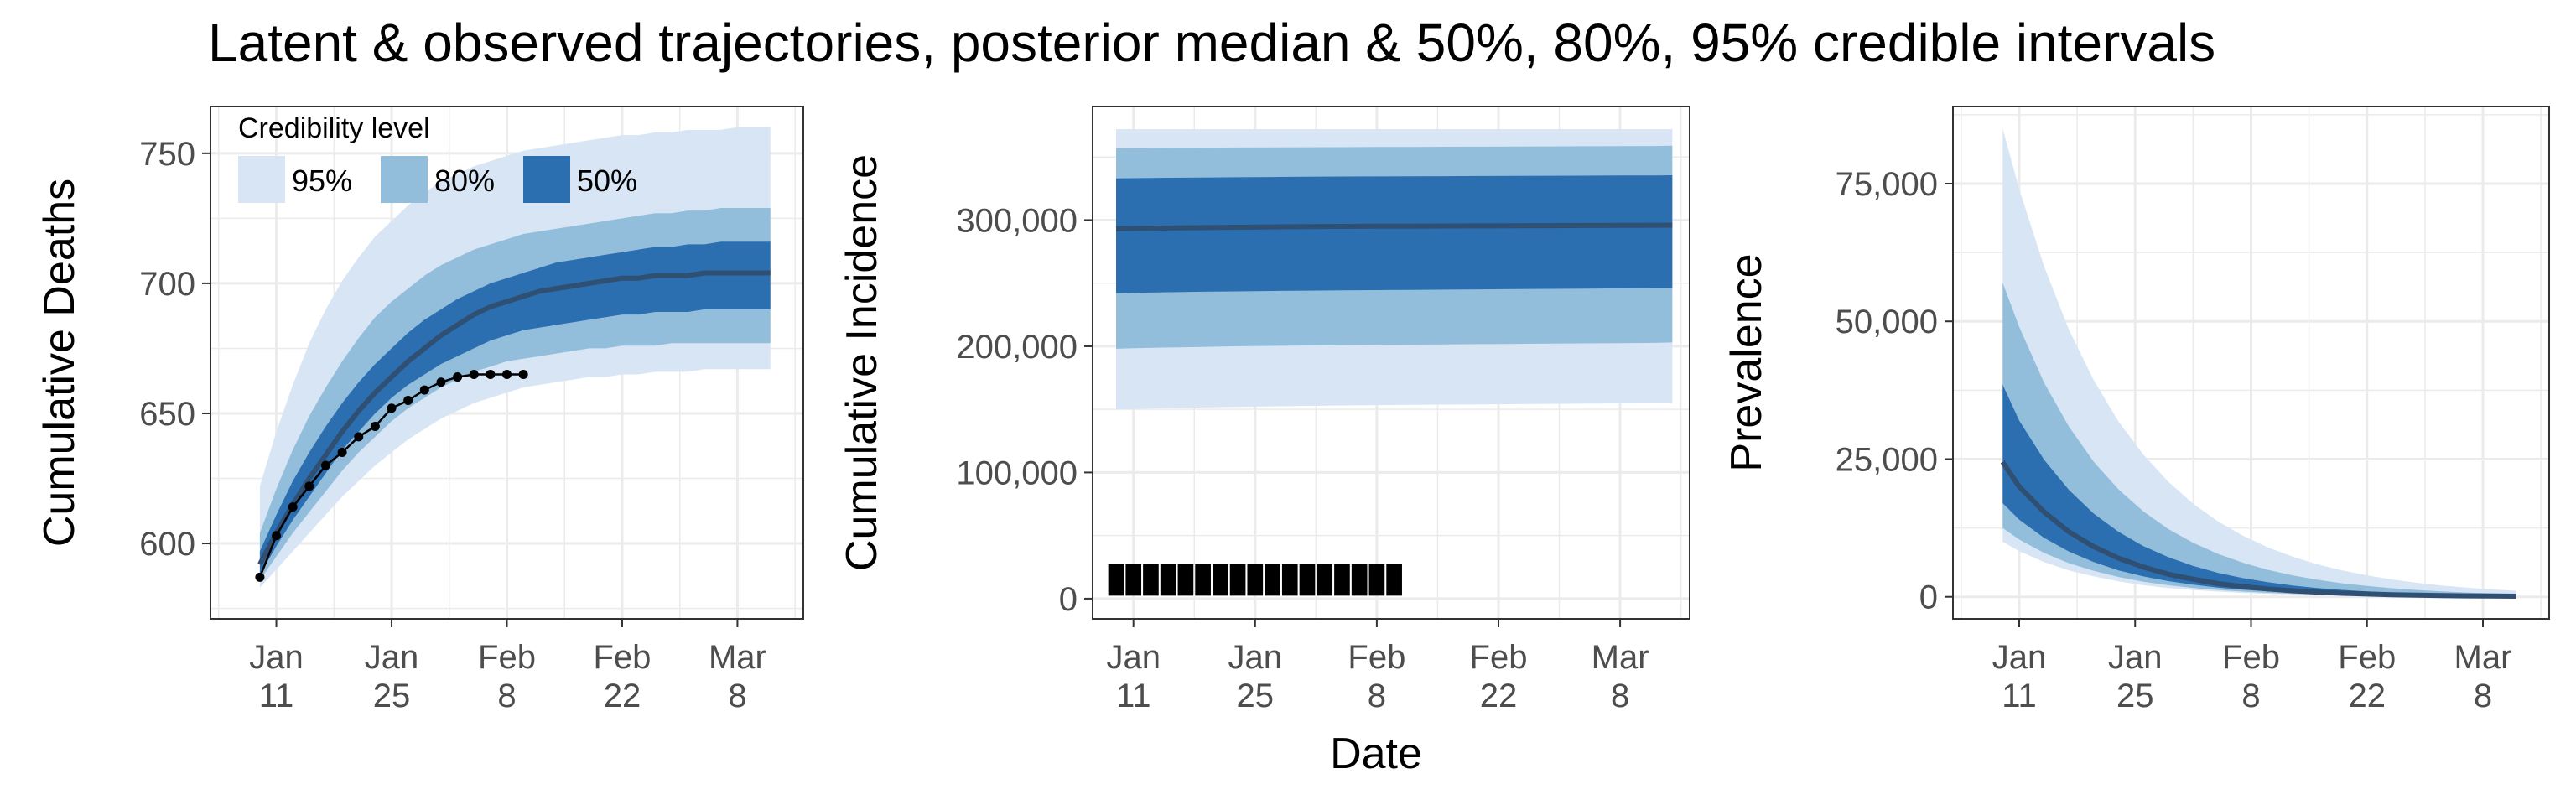  Describe the element at coordinates (1017, 472) in the screenshot. I see `y-tick-label: 100,000` at that location.